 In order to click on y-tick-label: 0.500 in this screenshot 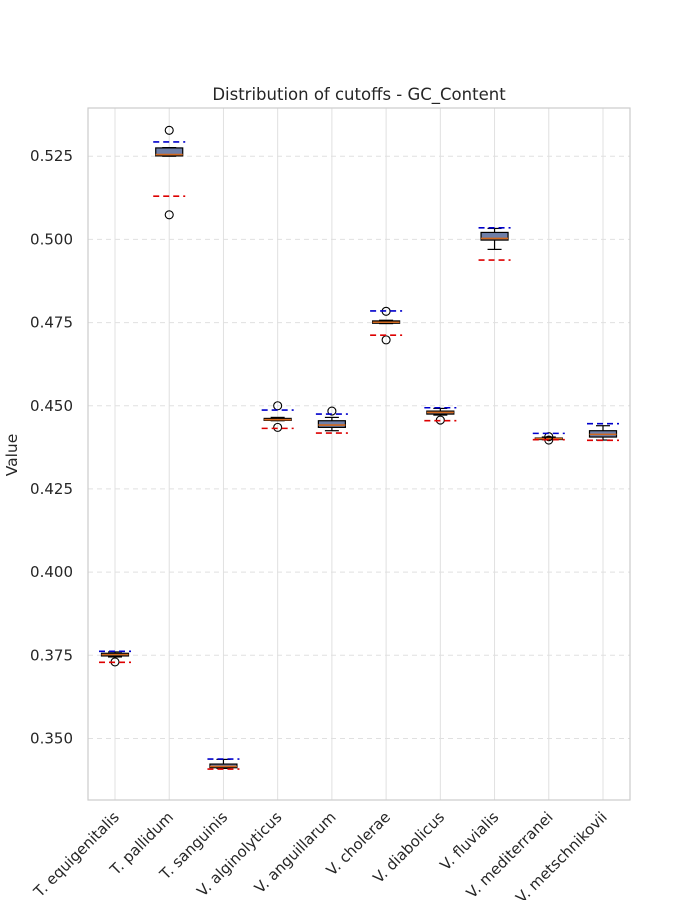, I will do `click(51, 239)`.